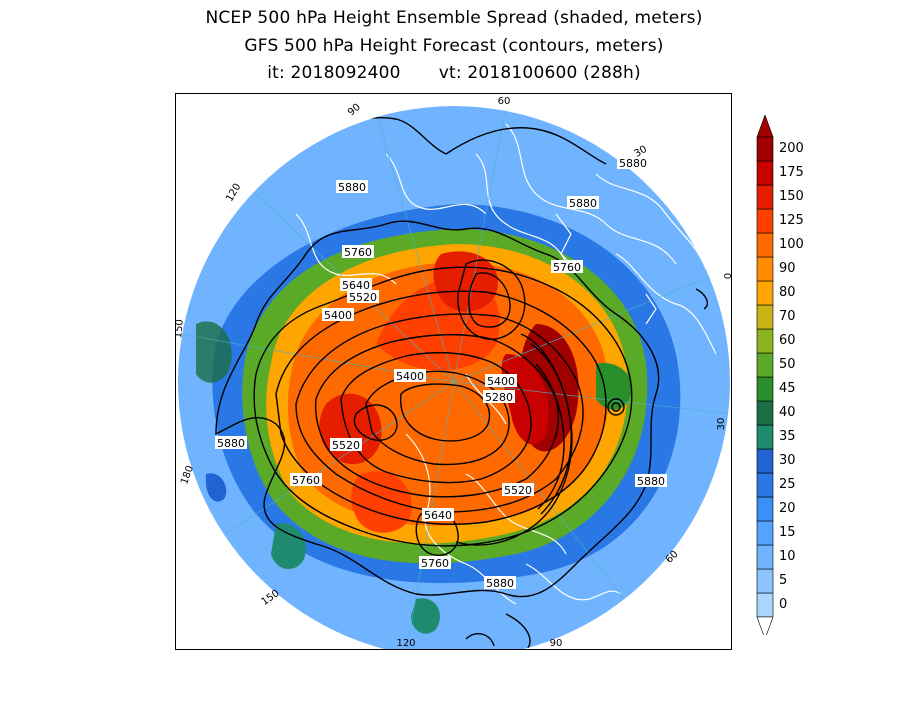 The height and width of the screenshot is (702, 908). I want to click on contour-label: 5280, so click(499, 397).